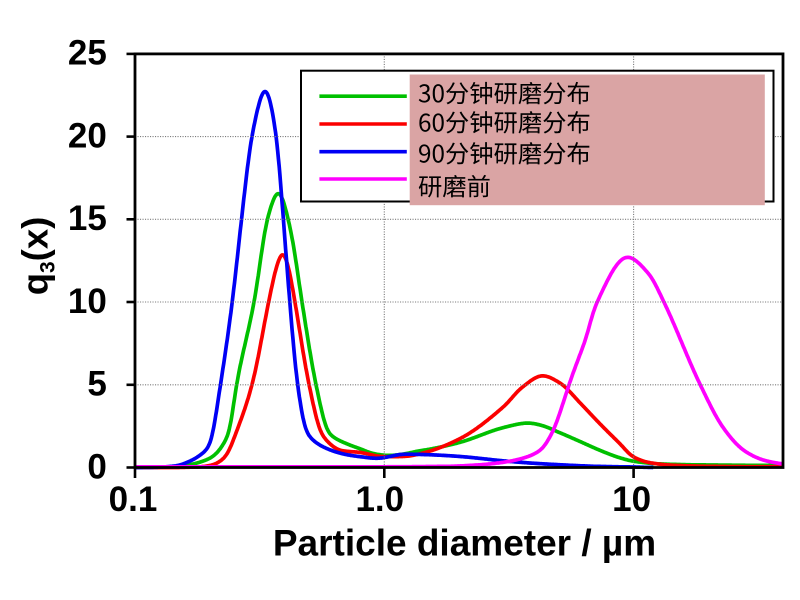  Describe the element at coordinates (464, 542) in the screenshot. I see `svg-text: Particle diameter / µm` at that location.